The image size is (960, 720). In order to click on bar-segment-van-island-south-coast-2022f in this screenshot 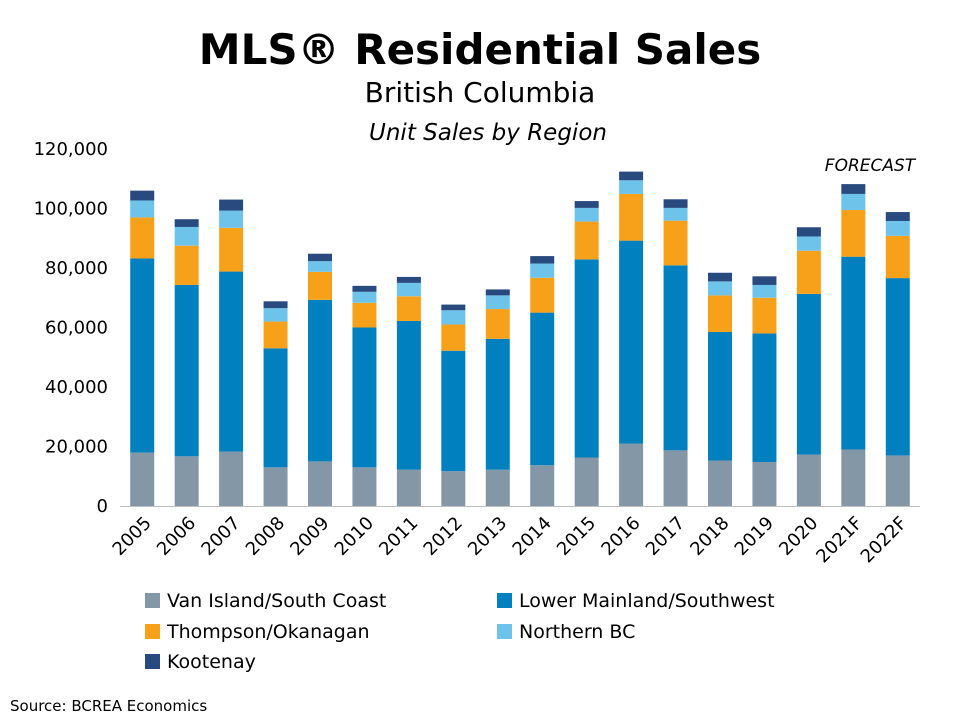, I will do `click(897, 480)`.